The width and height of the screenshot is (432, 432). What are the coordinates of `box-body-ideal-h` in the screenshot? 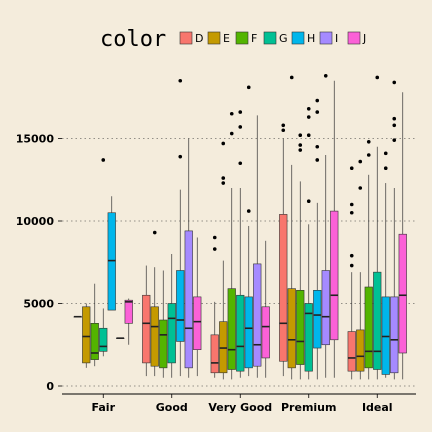 It's located at (385, 335).